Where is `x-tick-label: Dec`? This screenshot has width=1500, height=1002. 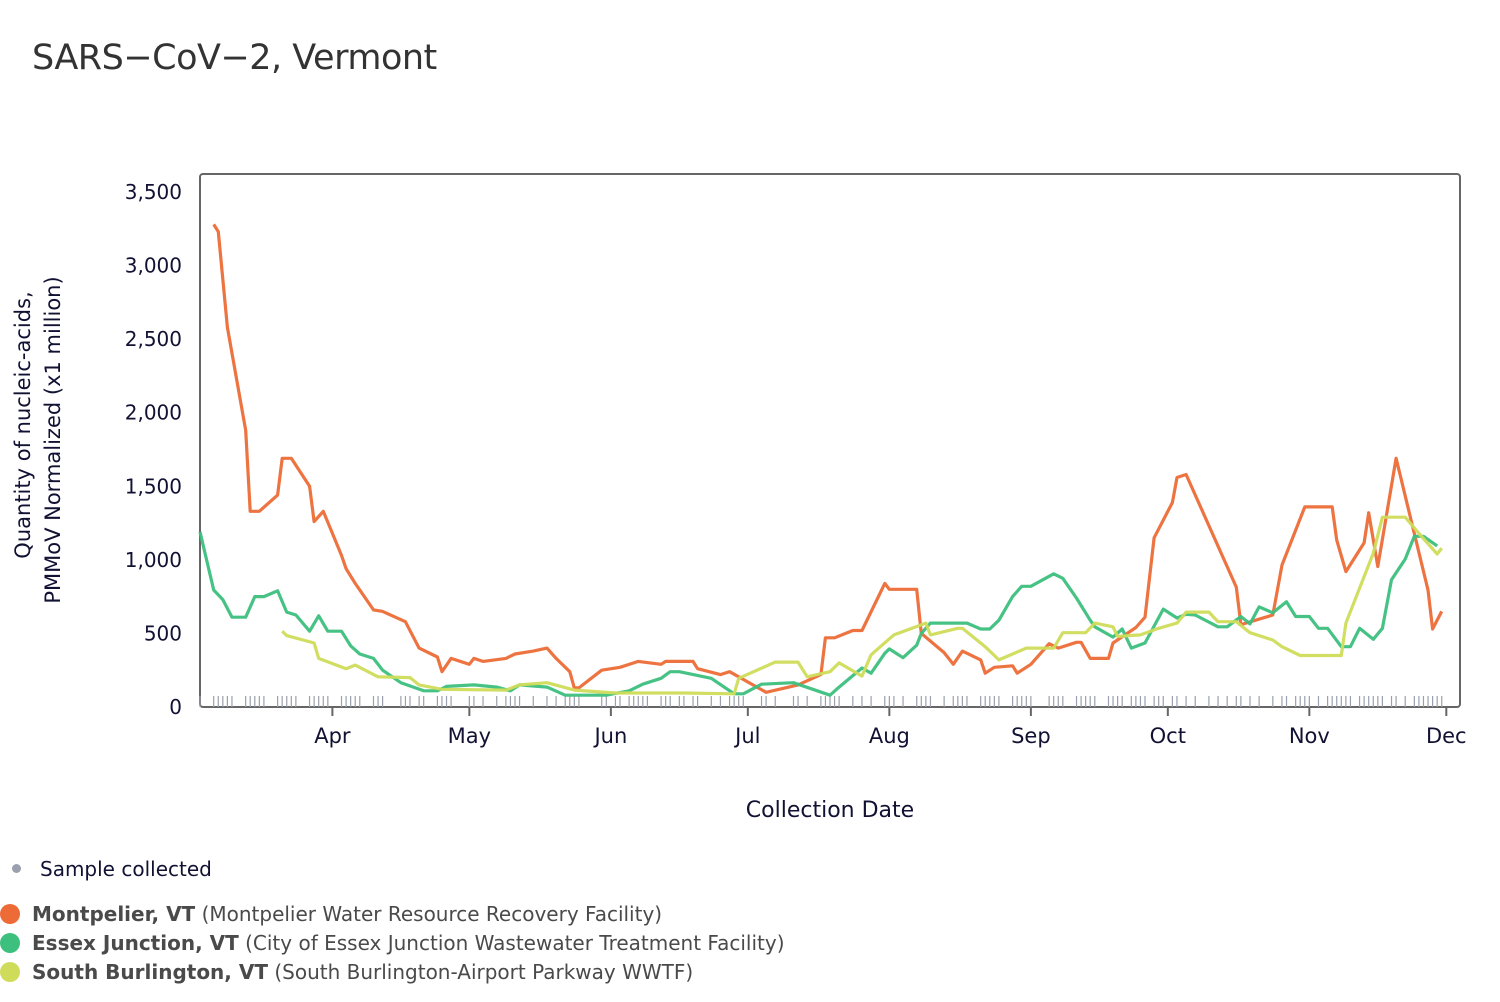 x-tick-label: Dec is located at coordinates (1446, 736).